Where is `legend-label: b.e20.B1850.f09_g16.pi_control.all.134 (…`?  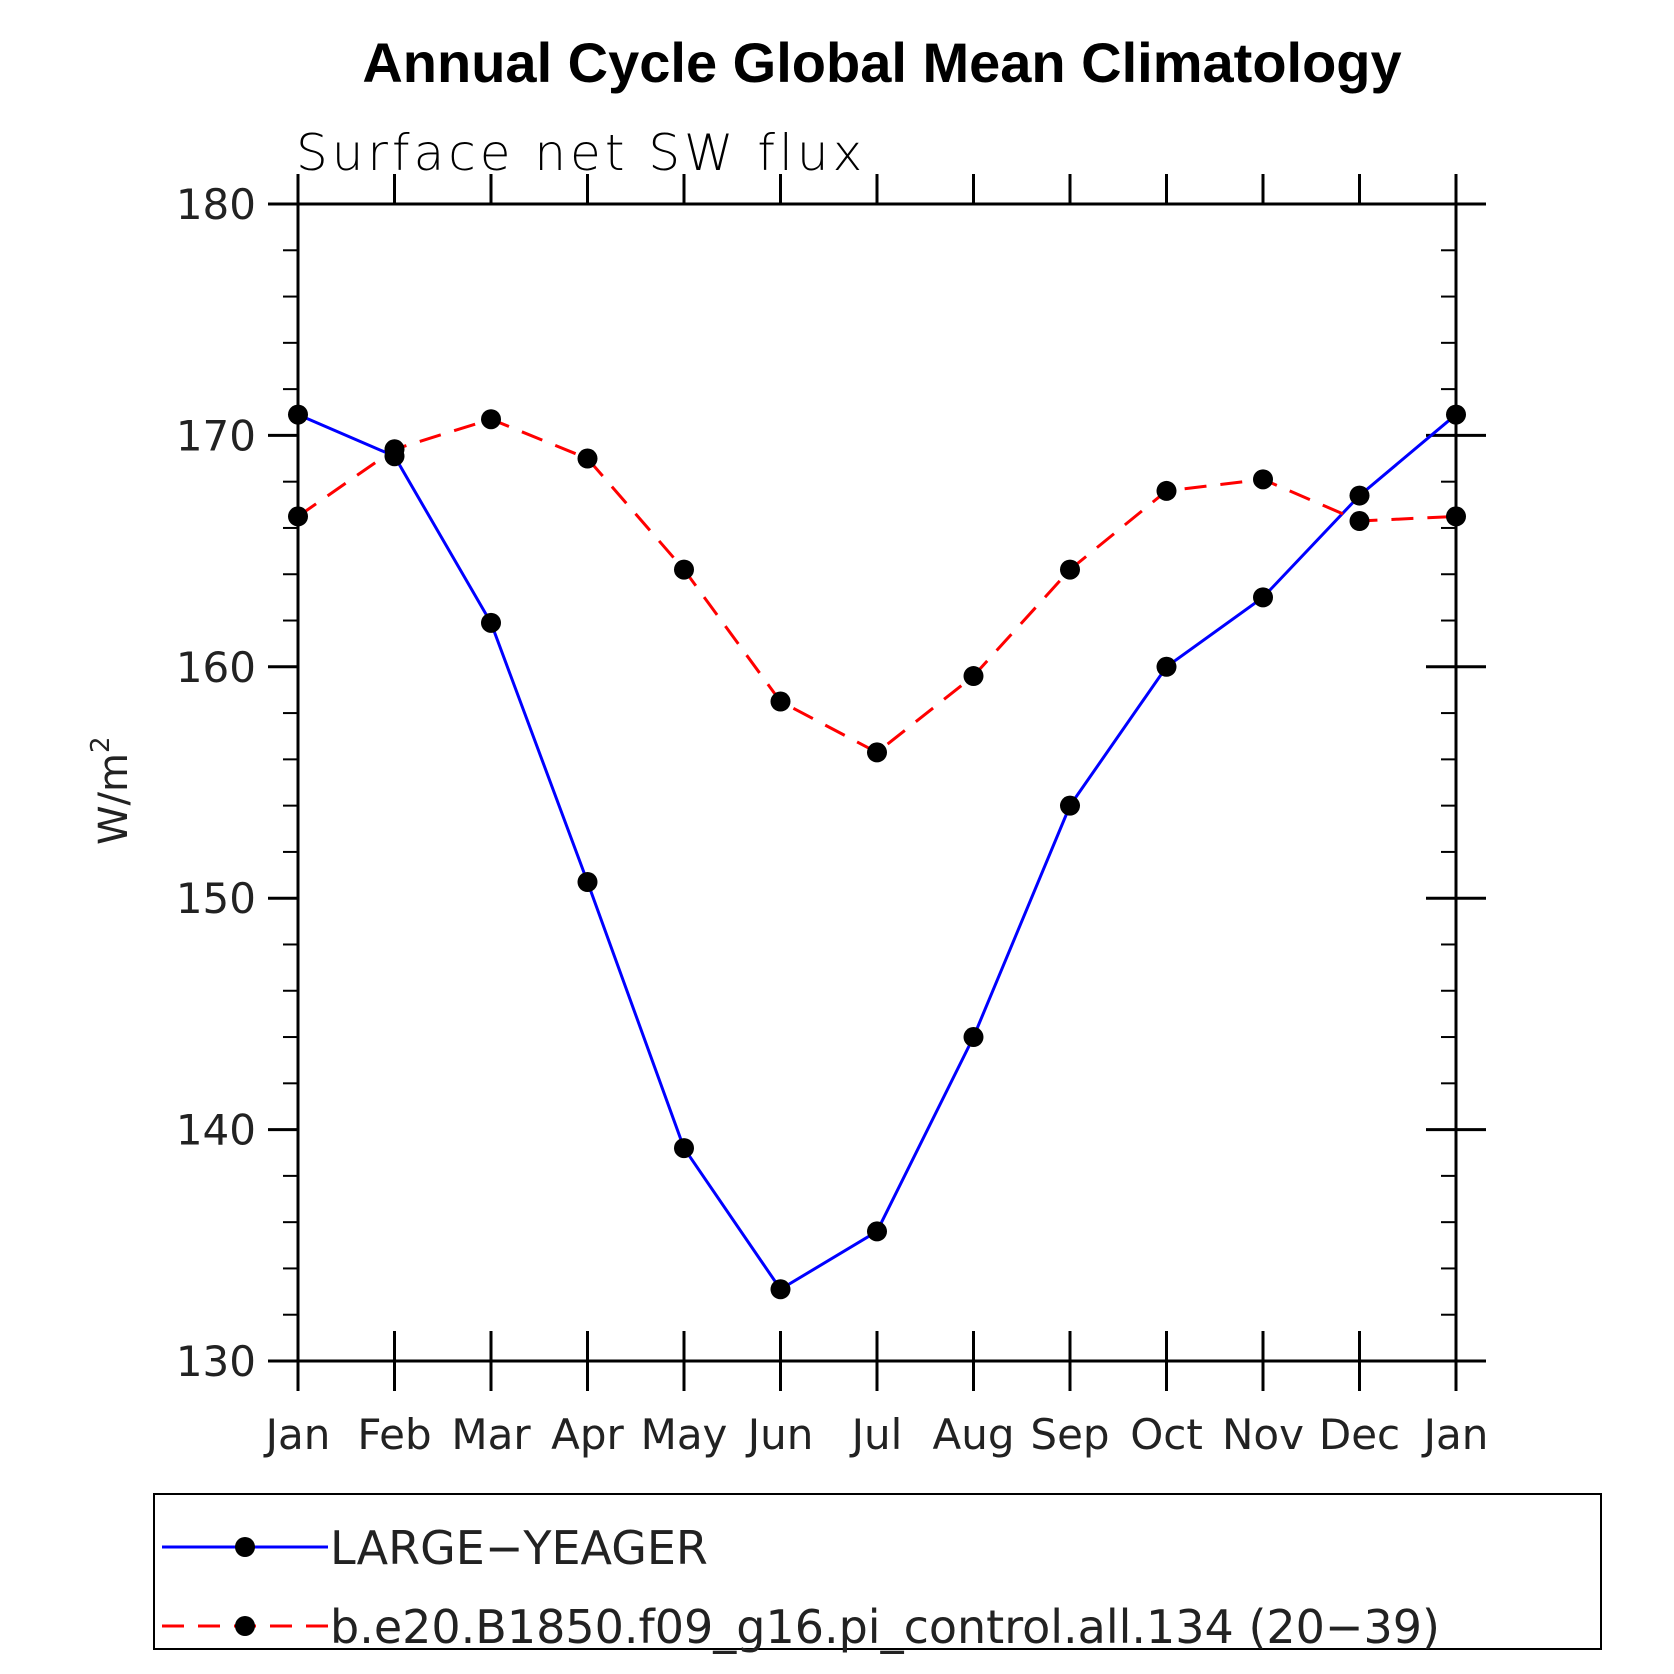
legend-label: b.e20.B1850.f09_g16.pi_control.all.134 (… is located at coordinates (885, 1627).